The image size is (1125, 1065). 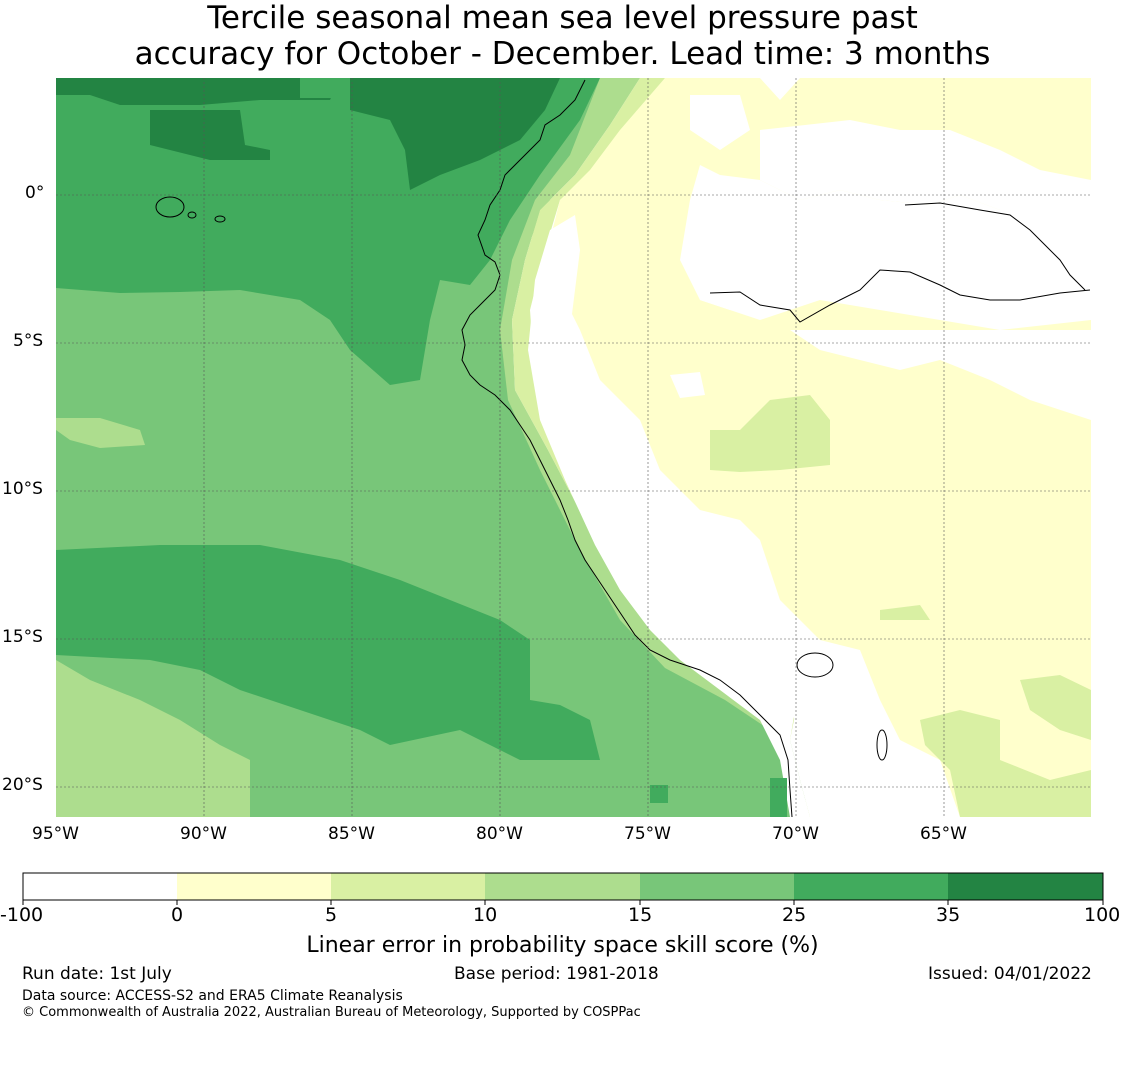 I want to click on colorbar, so click(x=563, y=888).